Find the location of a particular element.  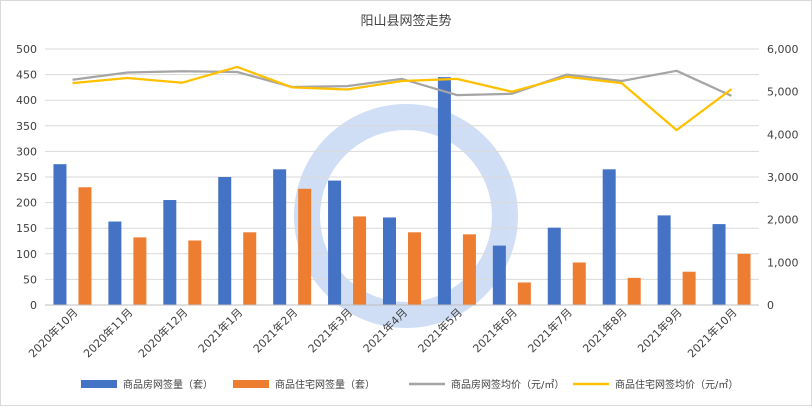

legend-label: 商品房网签均价（元/㎡） is located at coordinates (507, 384).